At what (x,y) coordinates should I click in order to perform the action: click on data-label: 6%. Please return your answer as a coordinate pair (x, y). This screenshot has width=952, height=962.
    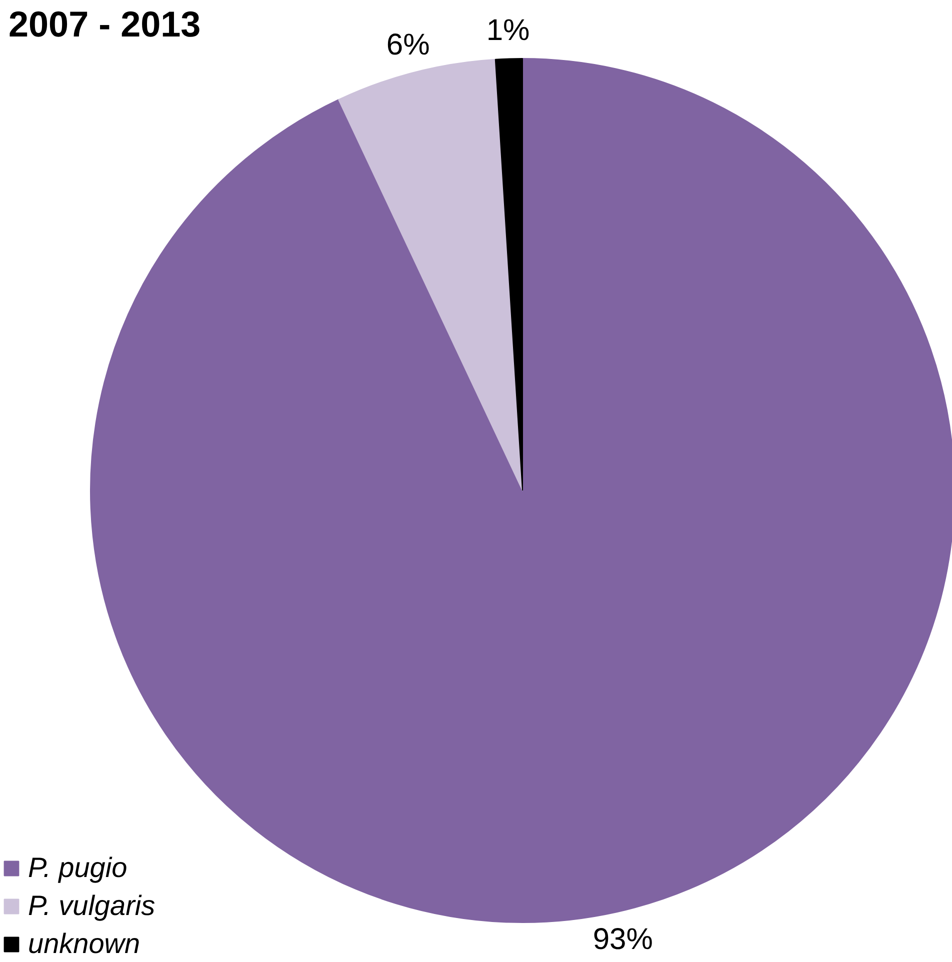
    Looking at the image, I should click on (408, 45).